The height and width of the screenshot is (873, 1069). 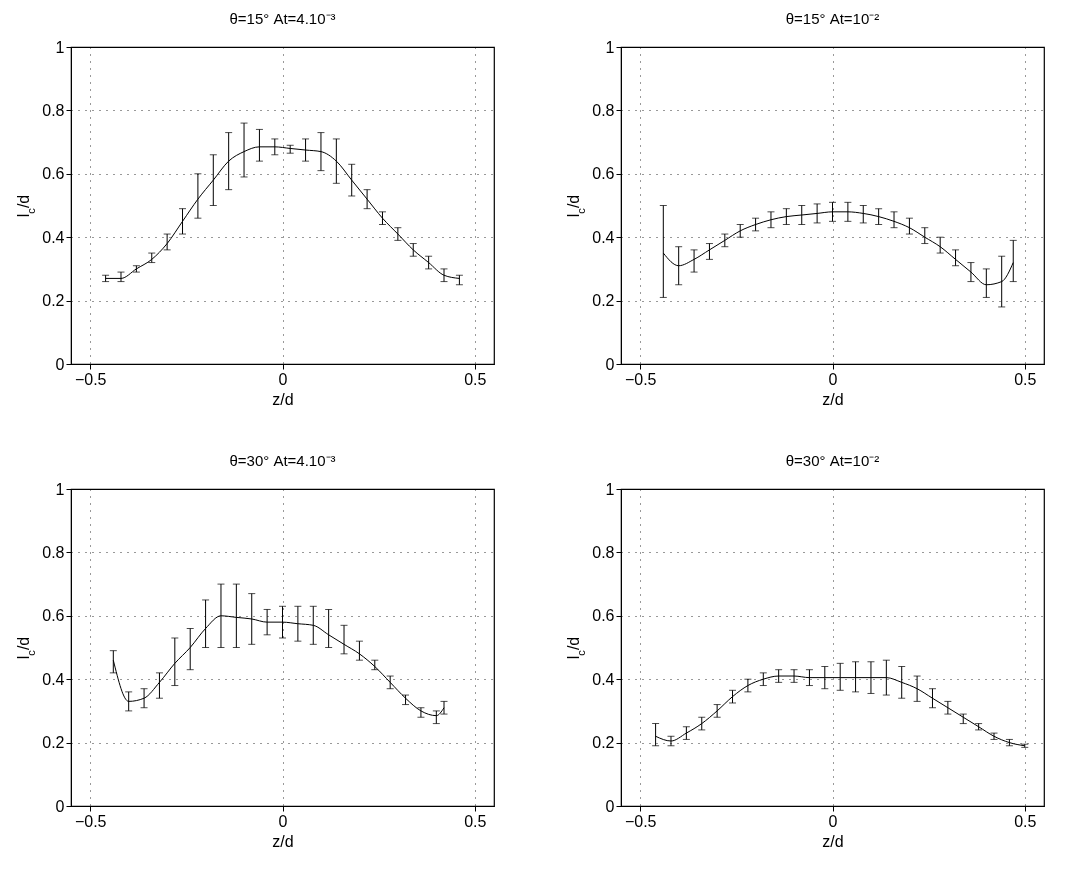 I want to click on chart-title: θ=30° At=4.10⁻³, so click(x=282, y=460).